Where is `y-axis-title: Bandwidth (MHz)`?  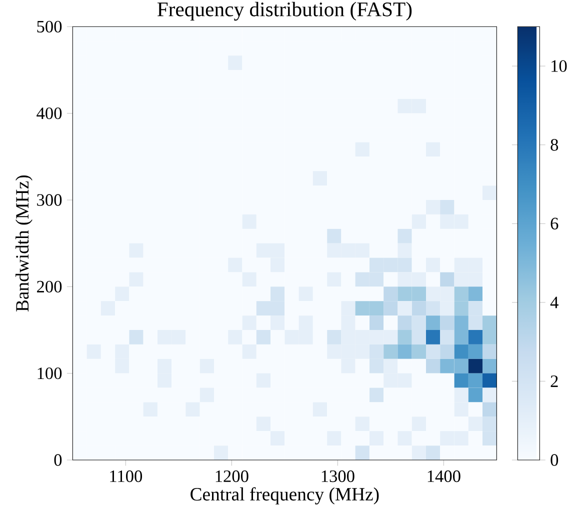 y-axis-title: Bandwidth (MHz) is located at coordinates (24, 243).